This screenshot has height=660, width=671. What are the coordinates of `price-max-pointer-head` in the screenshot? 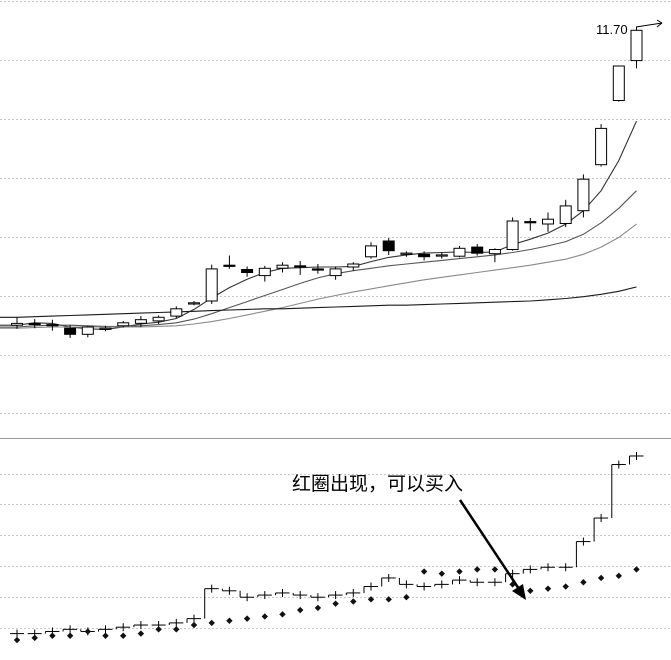 It's located at (659, 23).